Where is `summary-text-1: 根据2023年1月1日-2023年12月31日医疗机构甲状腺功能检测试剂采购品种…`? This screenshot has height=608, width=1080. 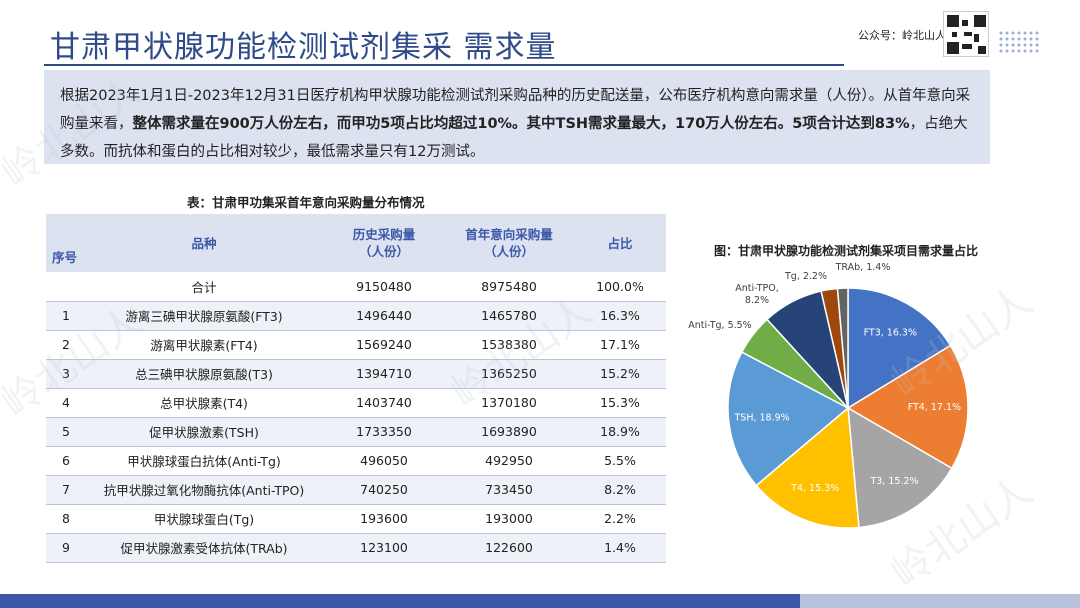
summary-text-1: 根据2023年1月1日-2023年12月31日医疗机构甲状腺功能检测试剂采购品种… is located at coordinates (515, 110).